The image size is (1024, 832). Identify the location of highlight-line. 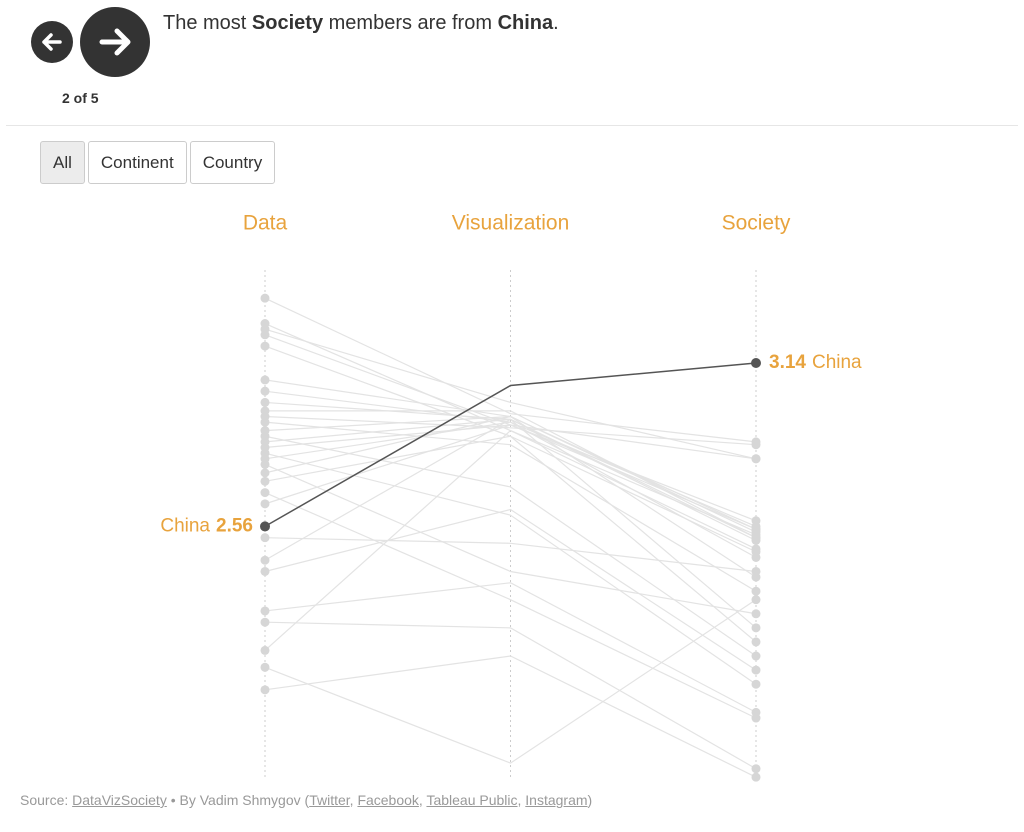
(510, 445).